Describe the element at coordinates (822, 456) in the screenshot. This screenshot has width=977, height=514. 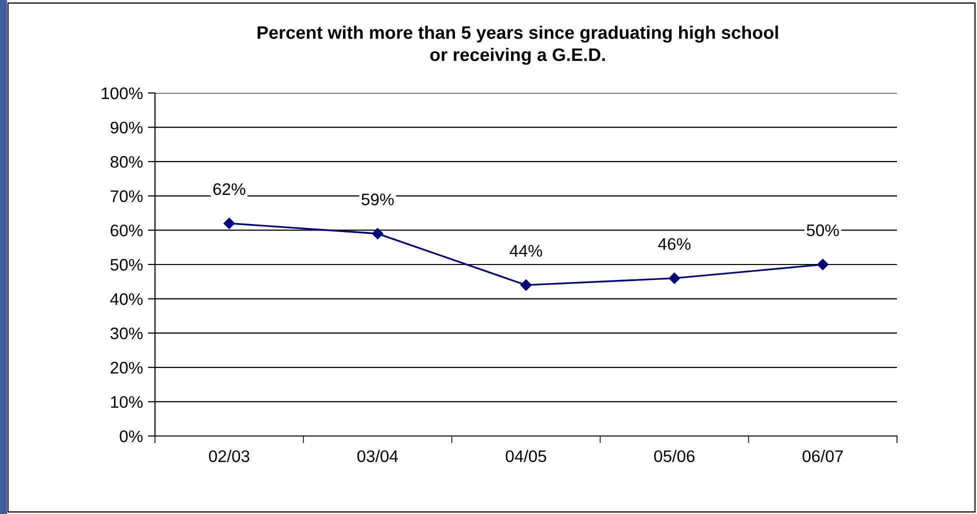
I see `x-tick-label: 06/07` at that location.